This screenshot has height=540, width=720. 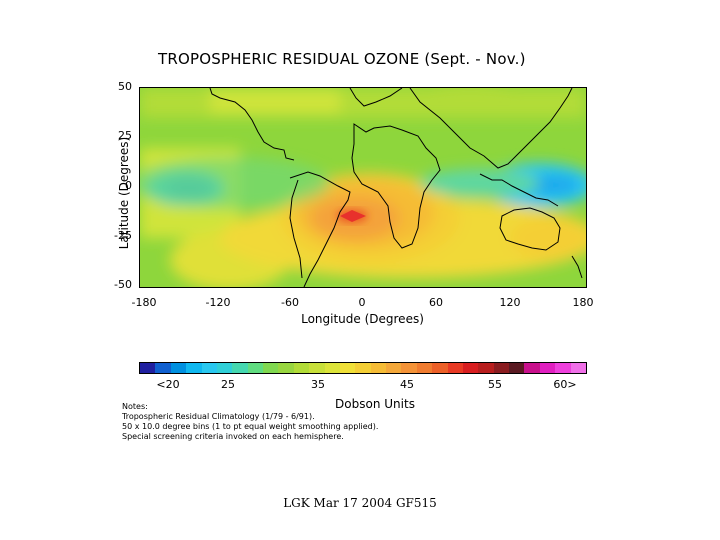 What do you see at coordinates (135, 406) in the screenshot?
I see `notes-heading: Notes:` at bounding box center [135, 406].